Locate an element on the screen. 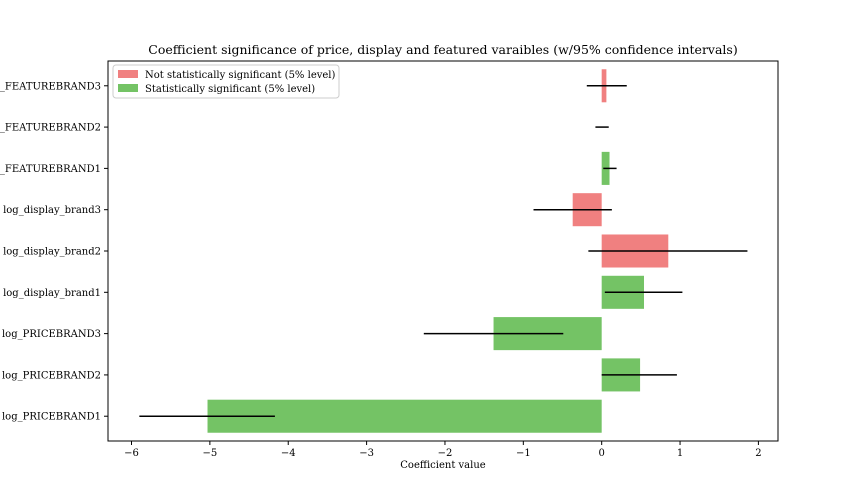  x-tick-label: −1 is located at coordinates (523, 453).